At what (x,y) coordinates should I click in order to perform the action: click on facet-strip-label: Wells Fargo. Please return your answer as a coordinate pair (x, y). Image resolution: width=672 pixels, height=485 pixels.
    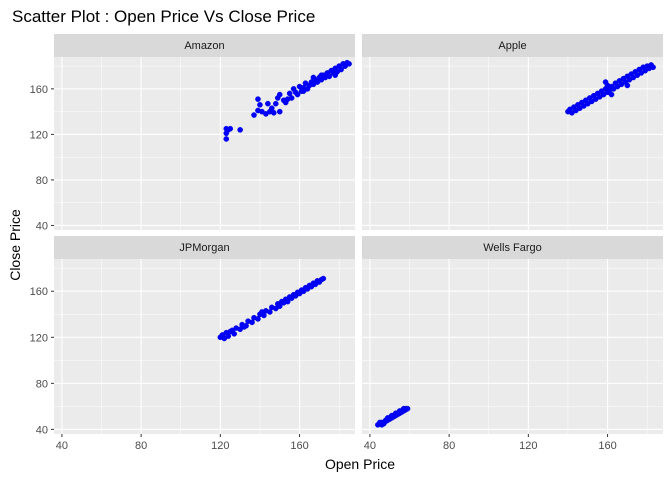
    Looking at the image, I should click on (512, 248).